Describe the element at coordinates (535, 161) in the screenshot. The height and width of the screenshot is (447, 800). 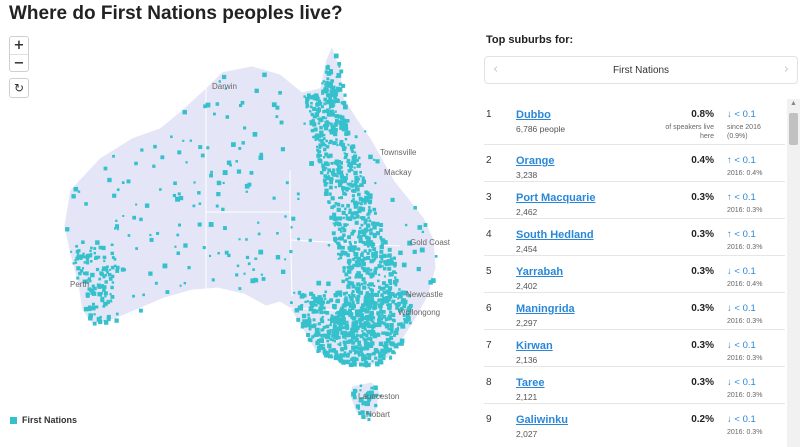
I see `suburb-link: Orange` at that location.